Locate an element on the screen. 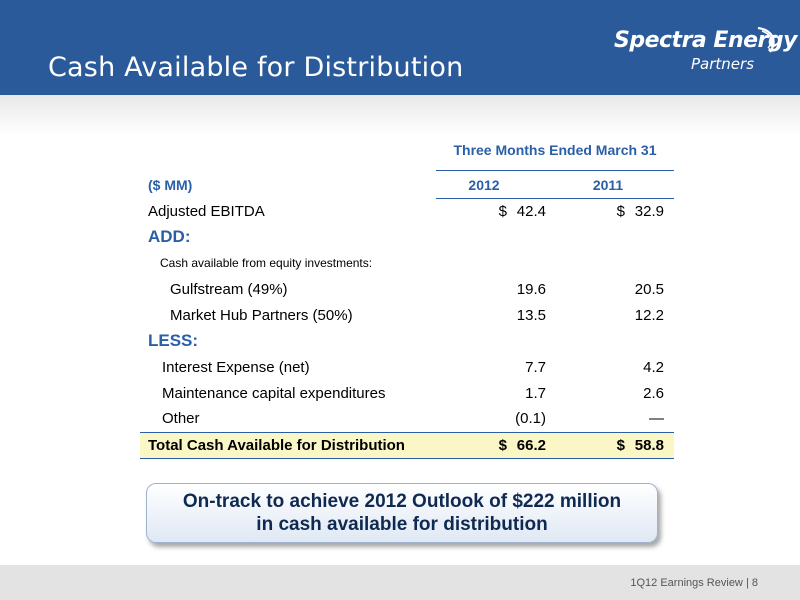 The height and width of the screenshot is (600, 800). value-2012: 13.5 is located at coordinates (531, 315).